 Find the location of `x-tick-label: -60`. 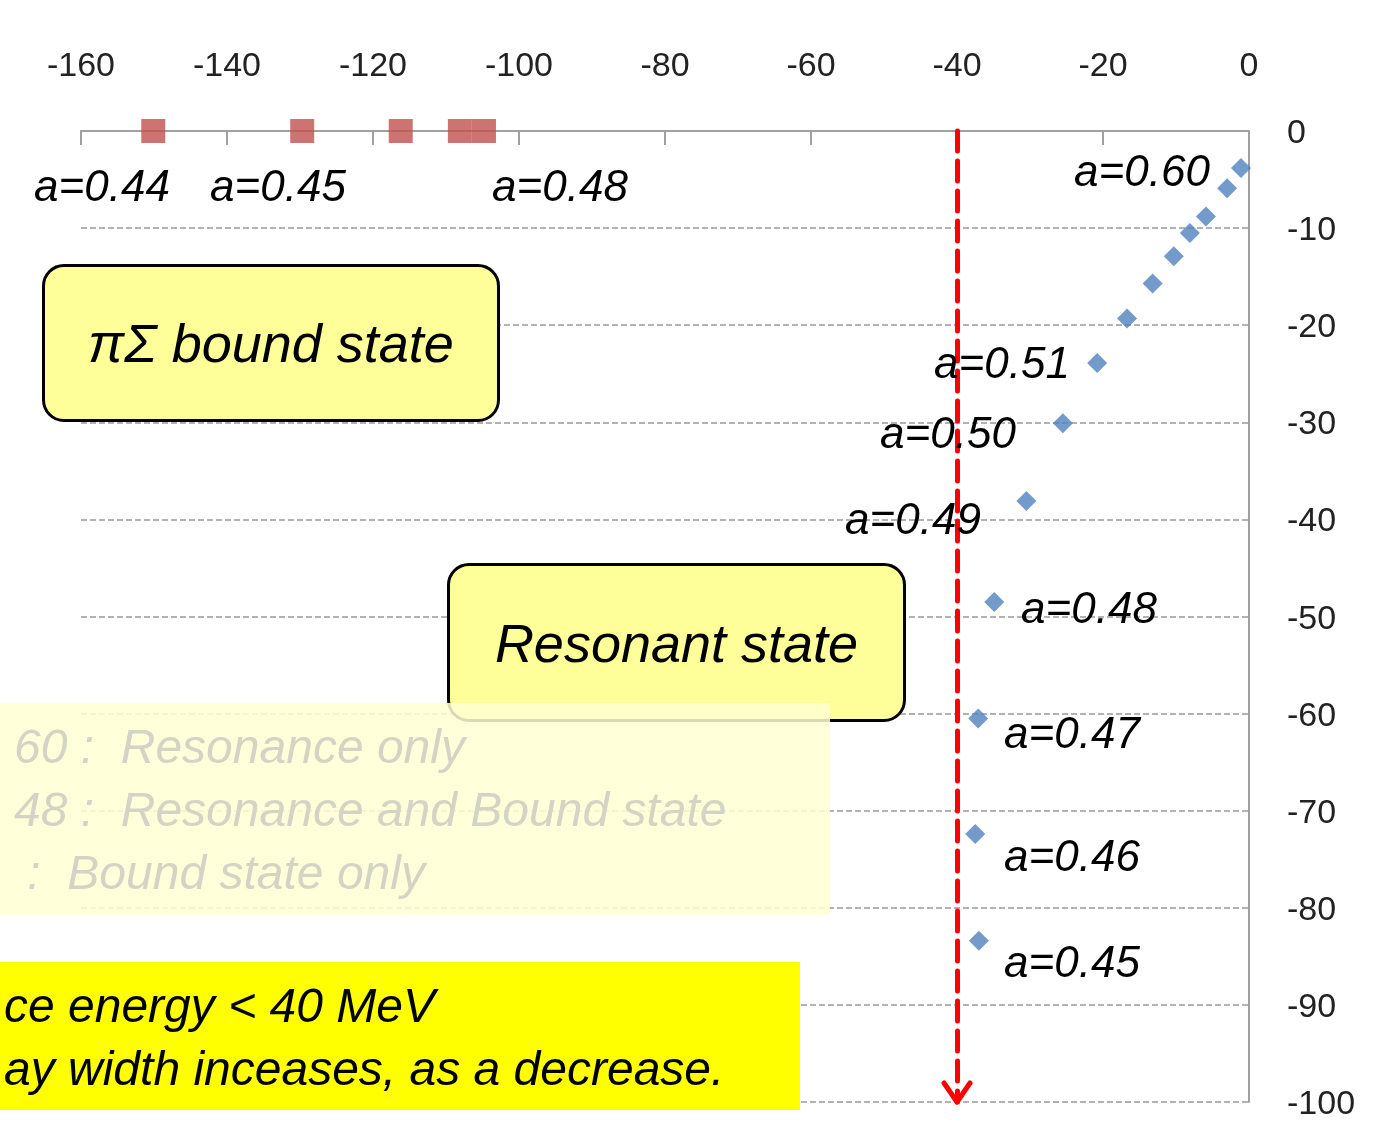

x-tick-label: -60 is located at coordinates (811, 64).